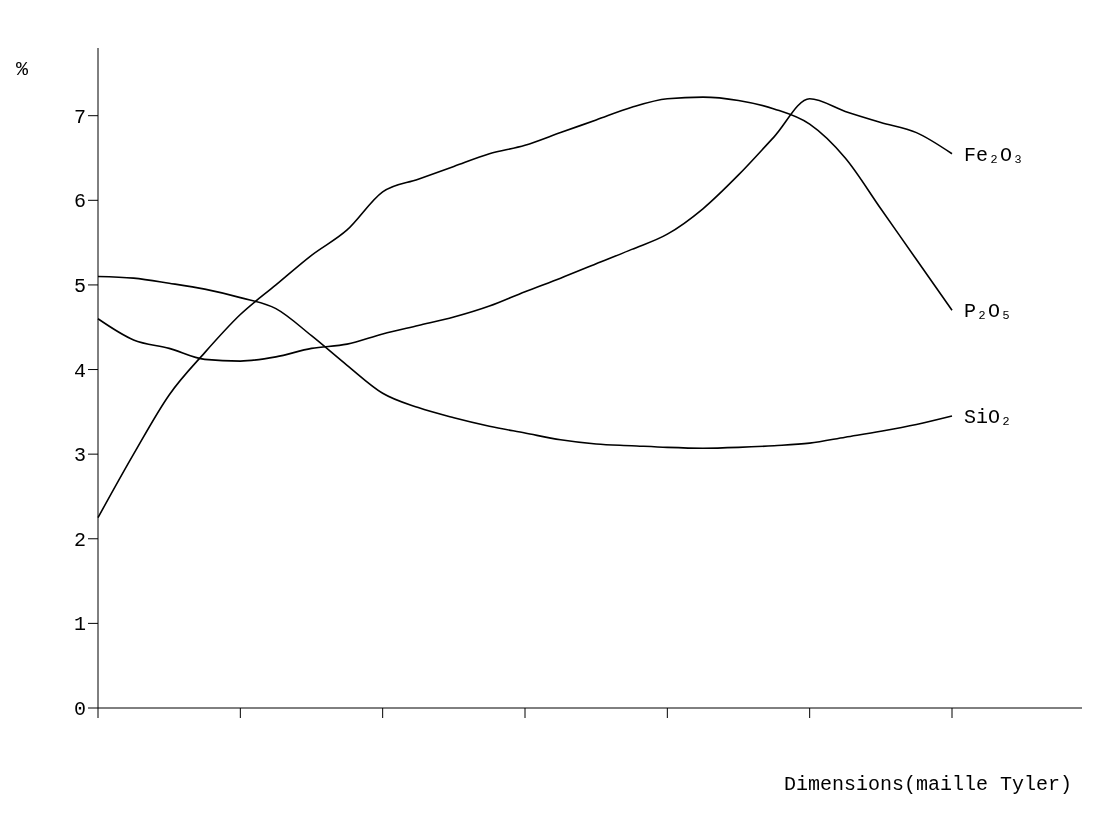  I want to click on y-axis-title: %, so click(22, 69).